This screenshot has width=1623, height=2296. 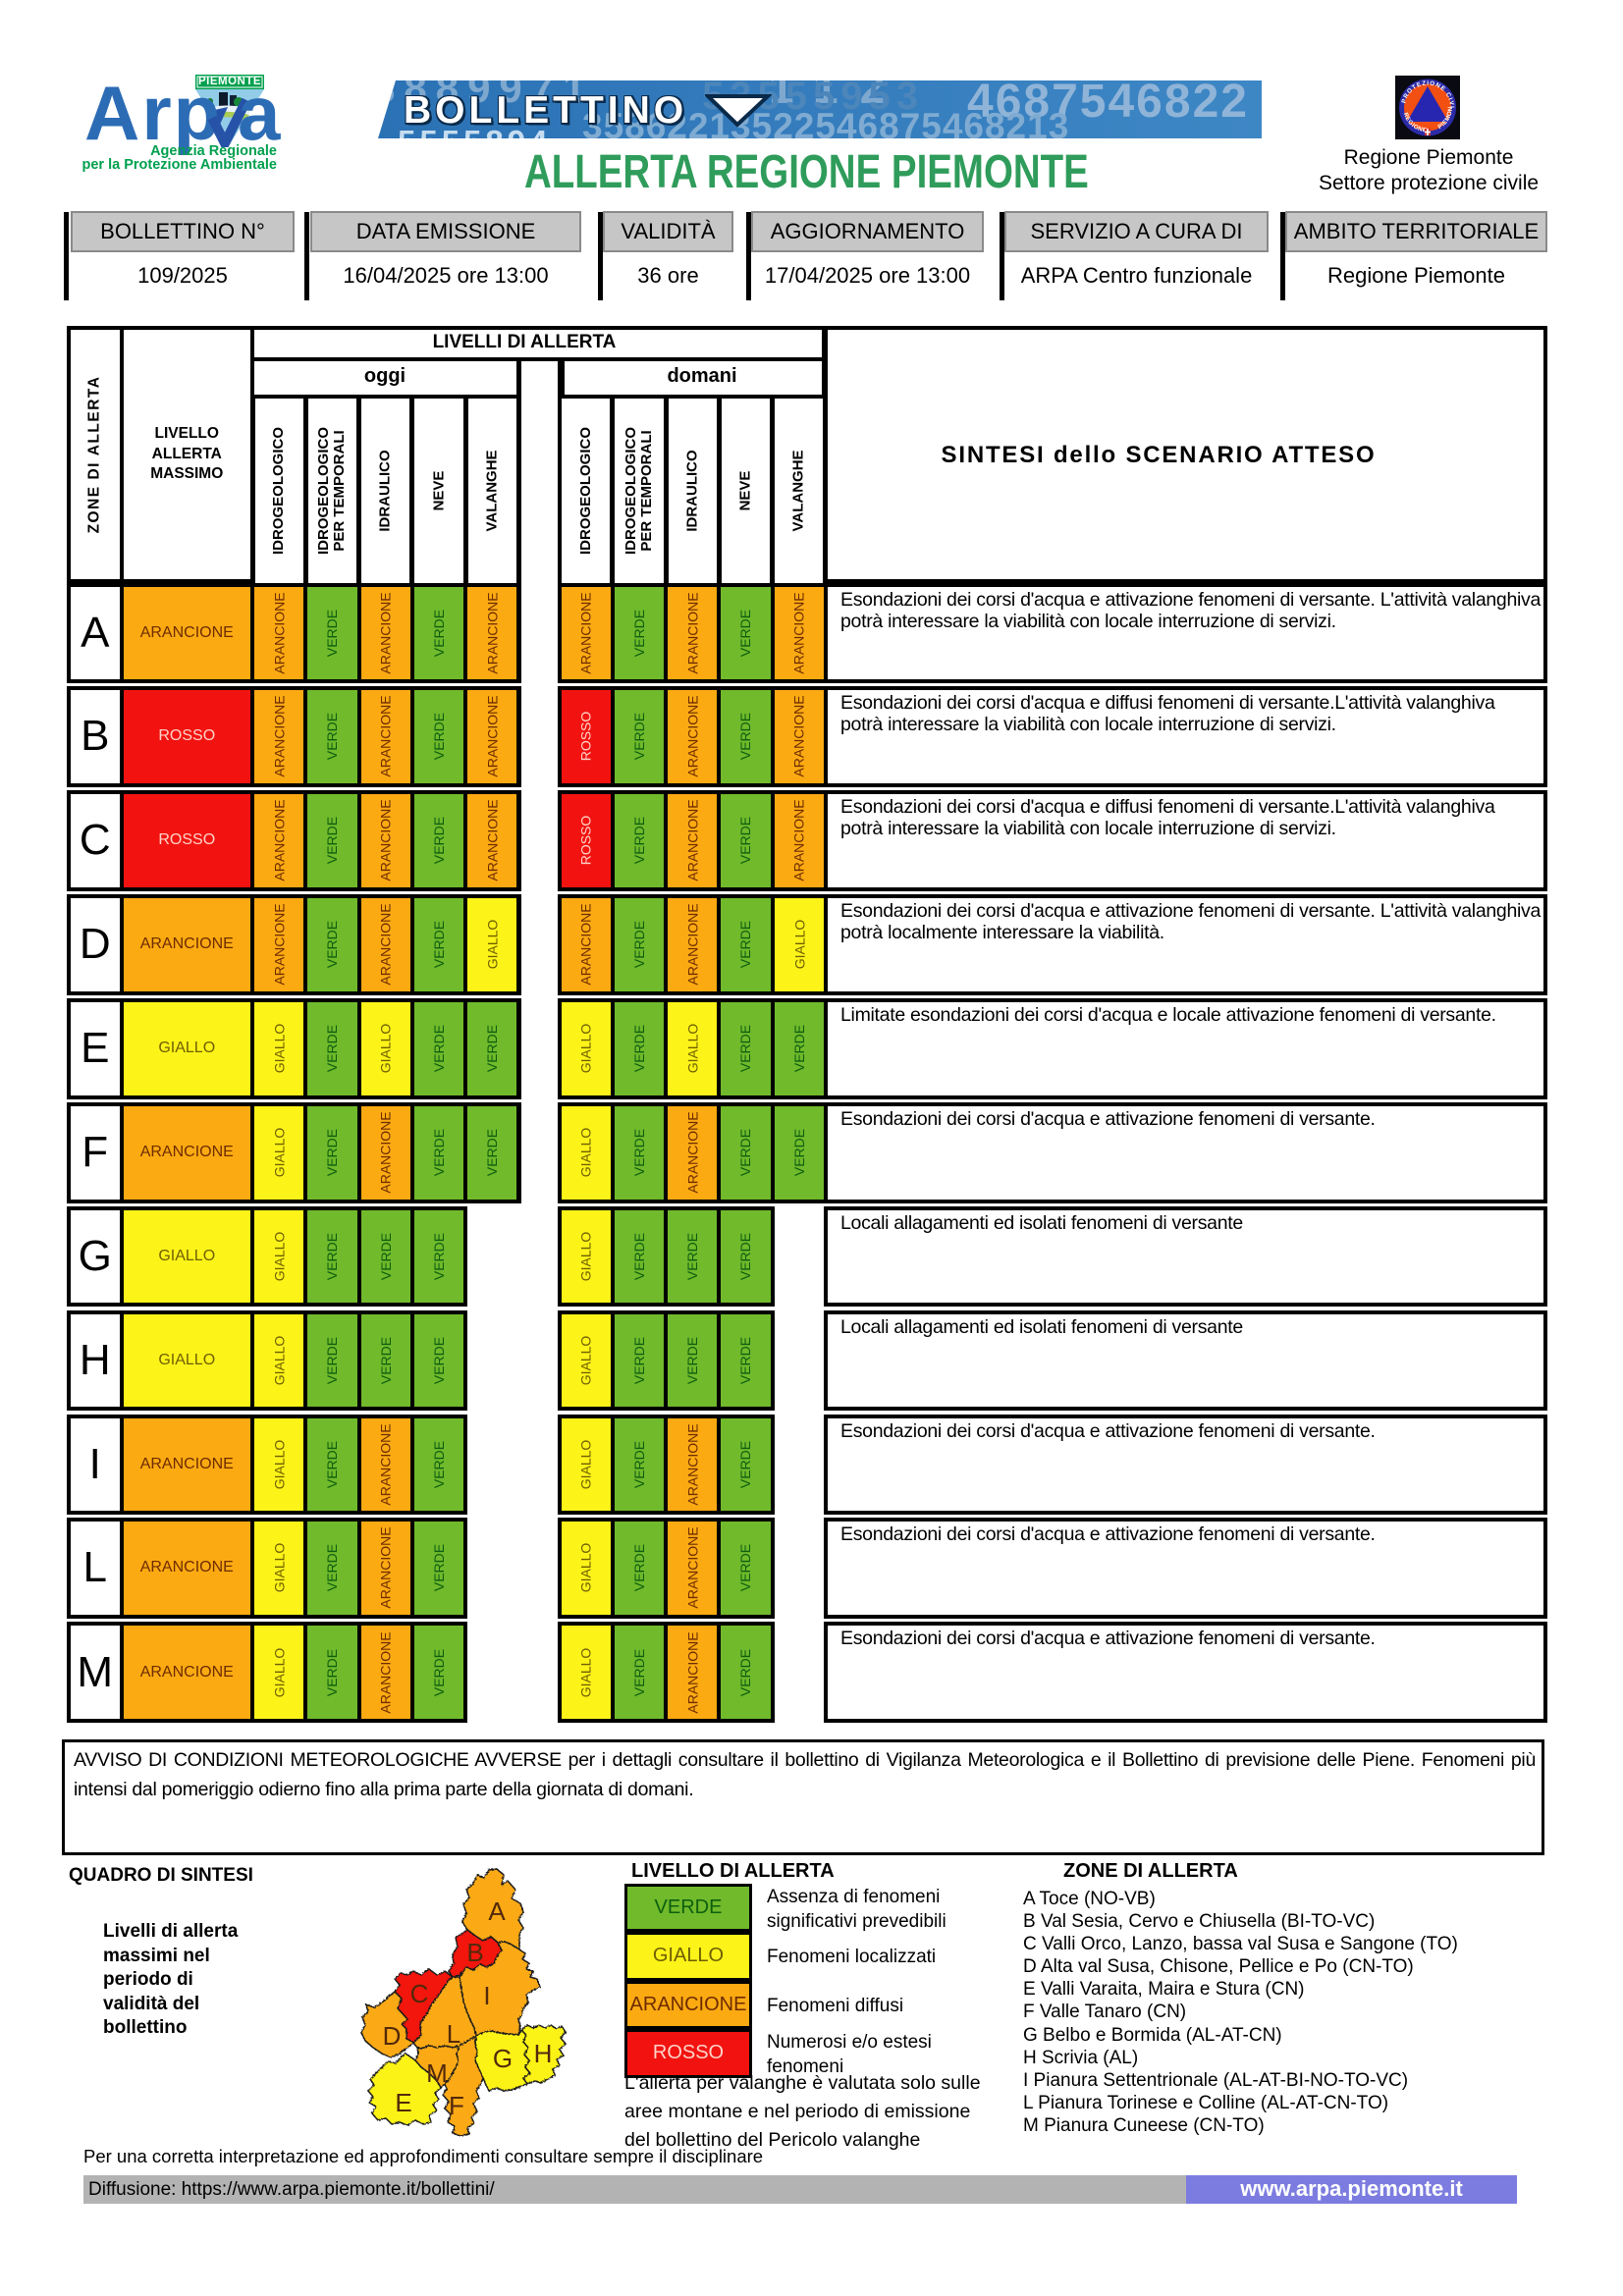 What do you see at coordinates (486, 1995) in the screenshot?
I see `svg-text: I` at bounding box center [486, 1995].